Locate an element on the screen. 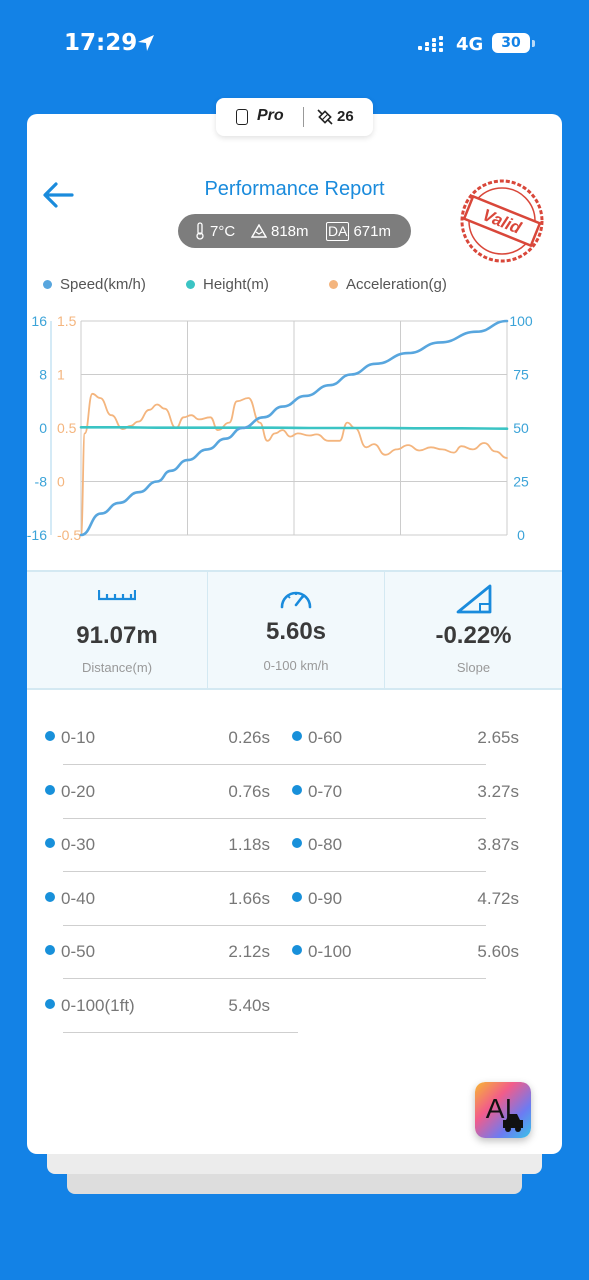 This screenshot has height=1280, width=589. split-row: 0-30 1.18s is located at coordinates (171, 847).